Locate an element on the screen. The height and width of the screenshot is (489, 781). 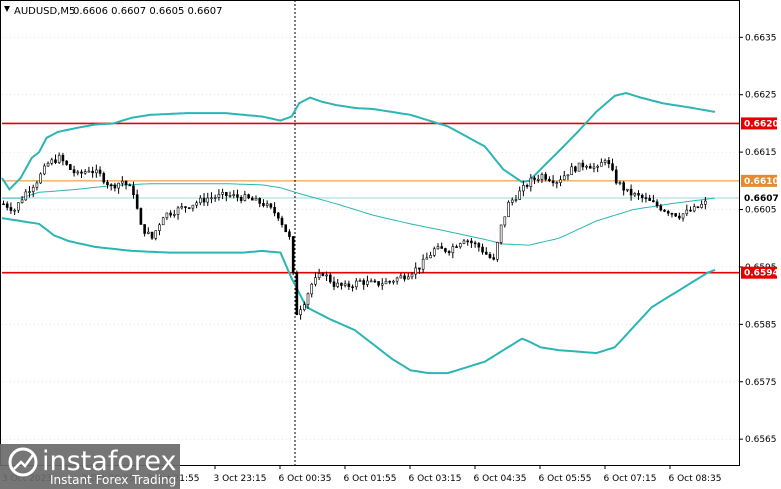
y-tick-label: 0.6575 is located at coordinates (761, 383).